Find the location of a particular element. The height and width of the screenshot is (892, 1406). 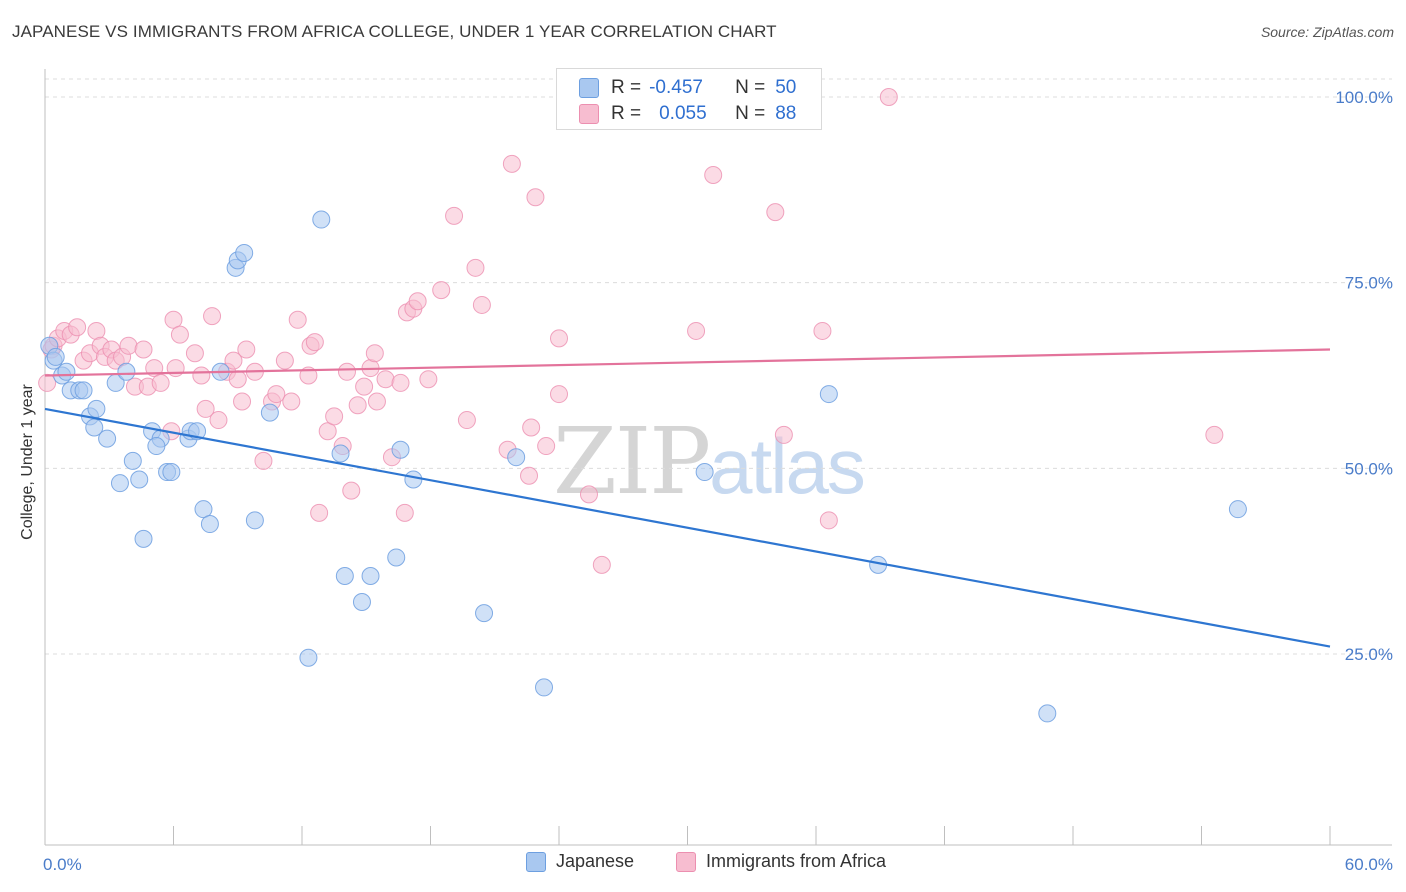

y-tick-label: 100.0% is located at coordinates (1364, 97).